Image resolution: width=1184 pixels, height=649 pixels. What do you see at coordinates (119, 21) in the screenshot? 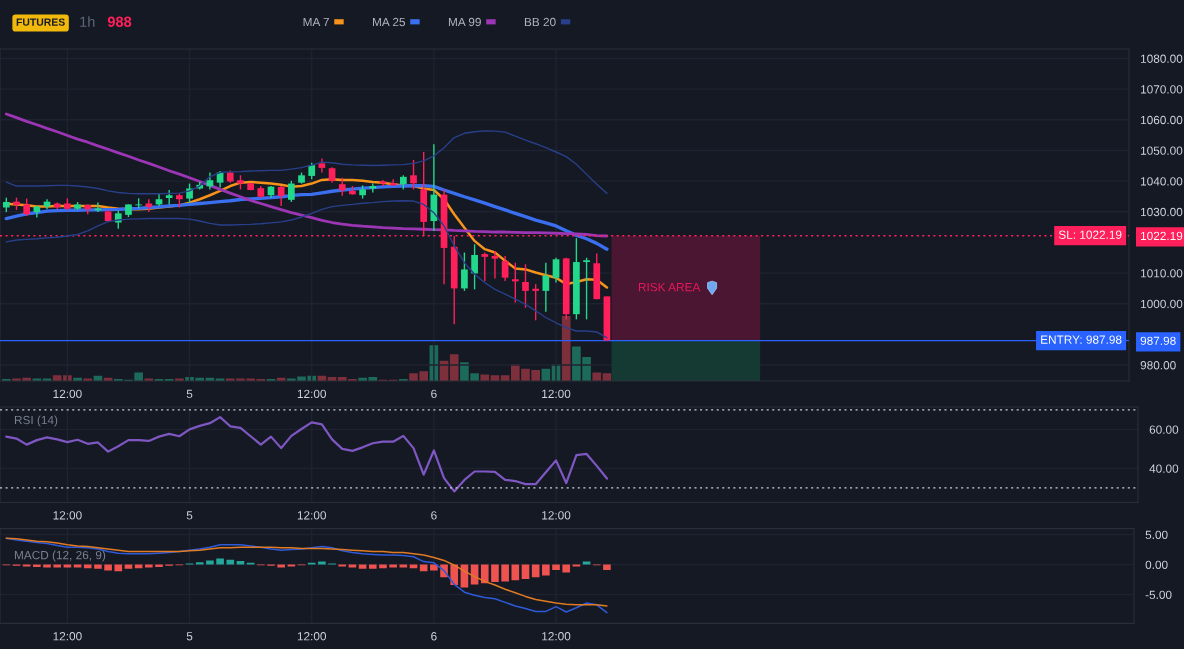
I see `text: 988` at bounding box center [119, 21].